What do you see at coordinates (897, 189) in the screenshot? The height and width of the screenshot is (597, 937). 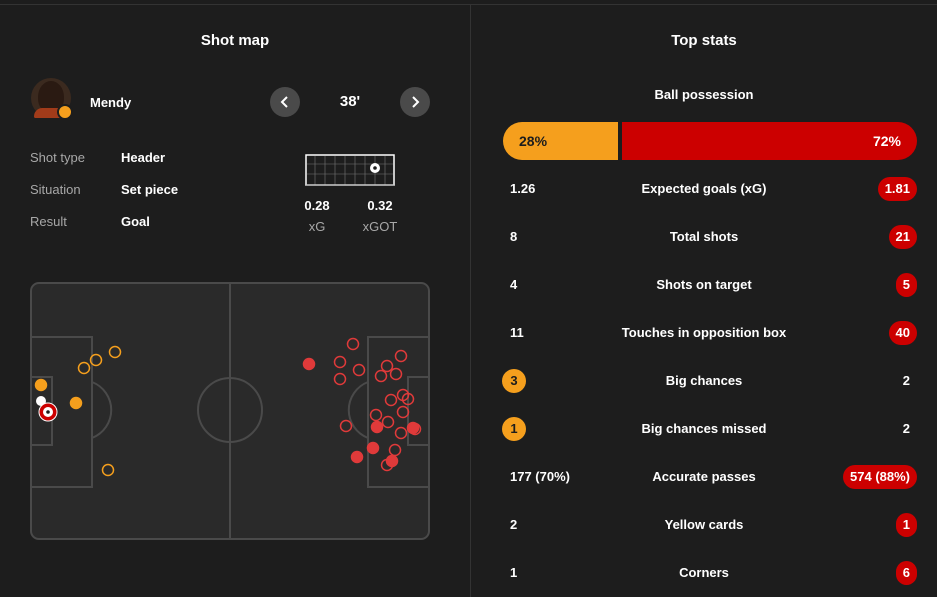 I see `stat-away-value: 1.81` at bounding box center [897, 189].